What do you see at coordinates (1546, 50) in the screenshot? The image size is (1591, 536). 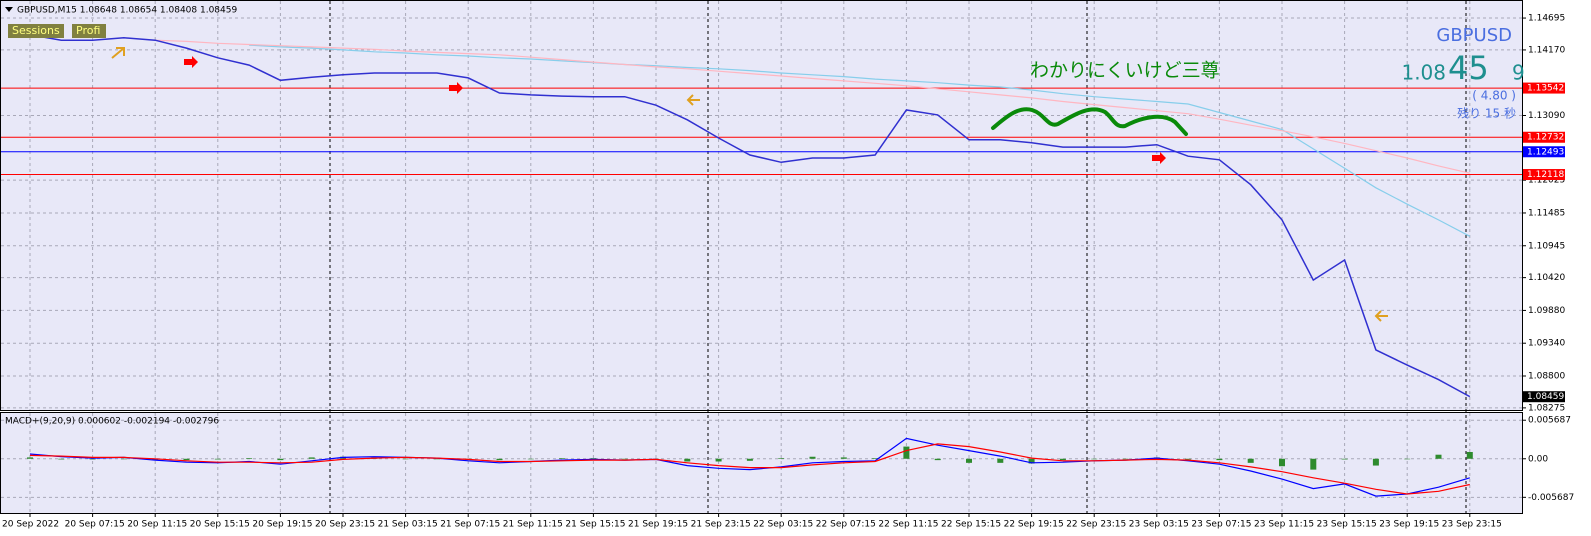 I see `y-tick-label: 1.14170` at bounding box center [1546, 50].